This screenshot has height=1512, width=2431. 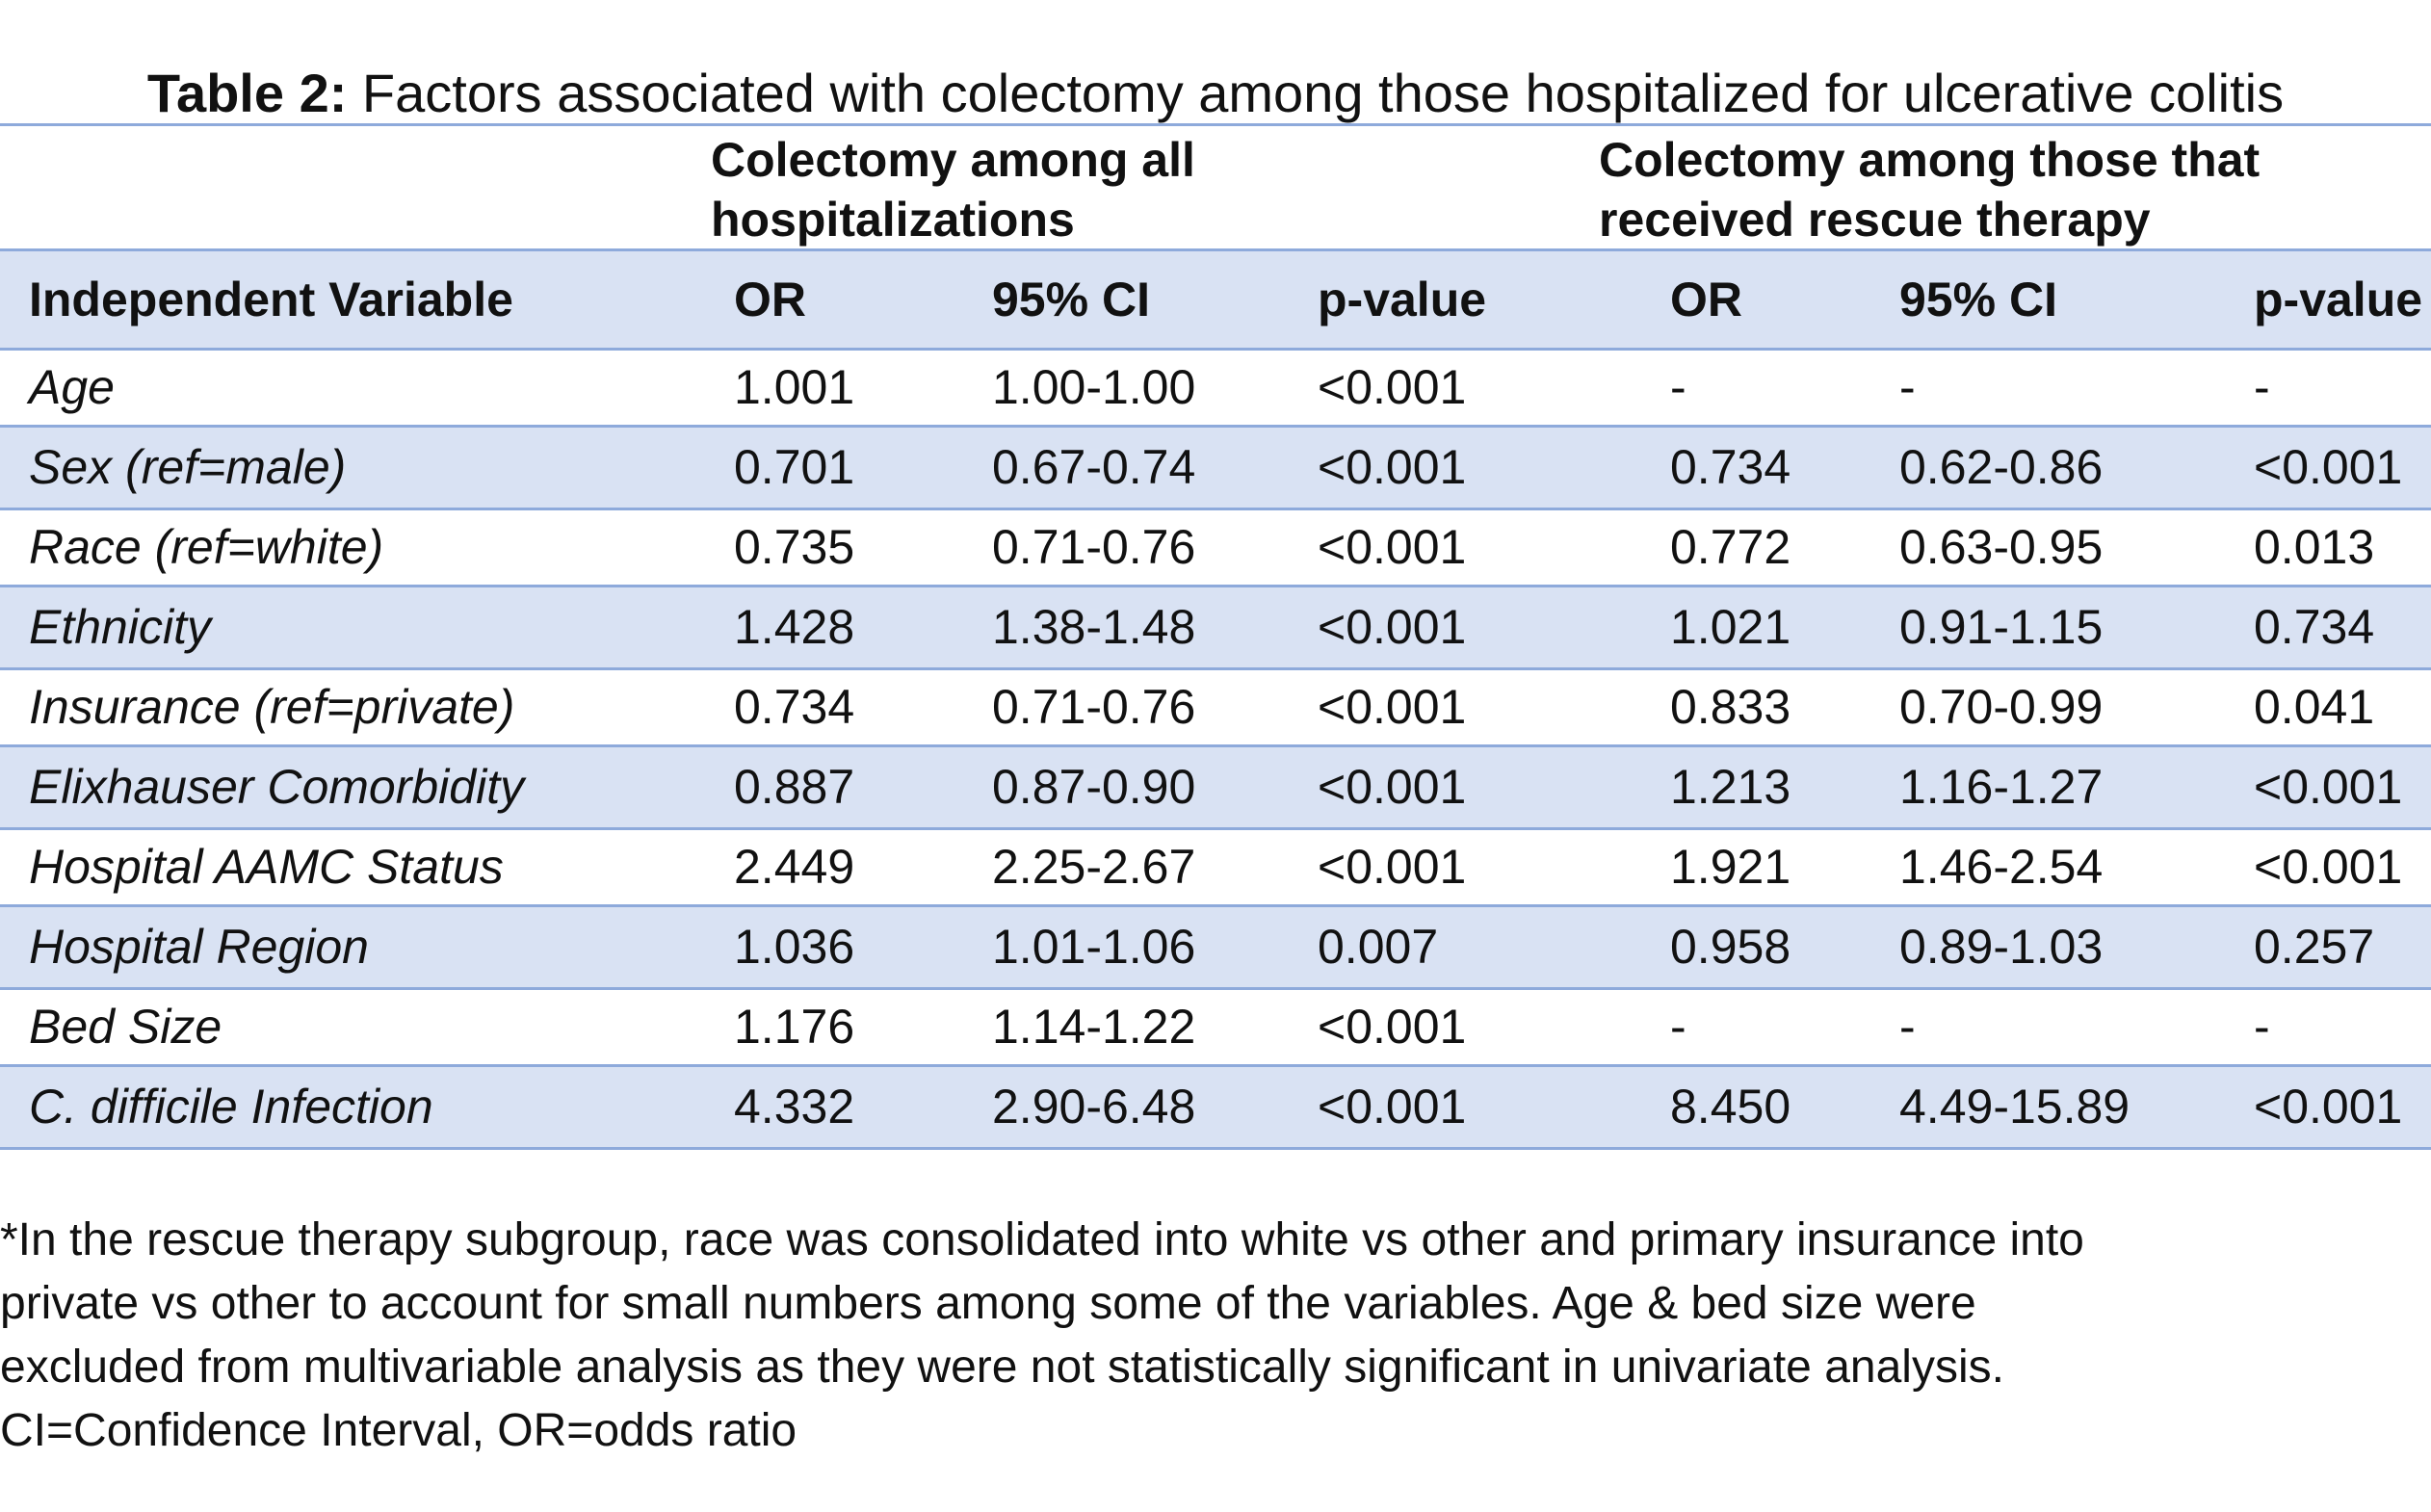 I want to click on cell-pvalue-rescue: 0.257, so click(x=2314, y=947).